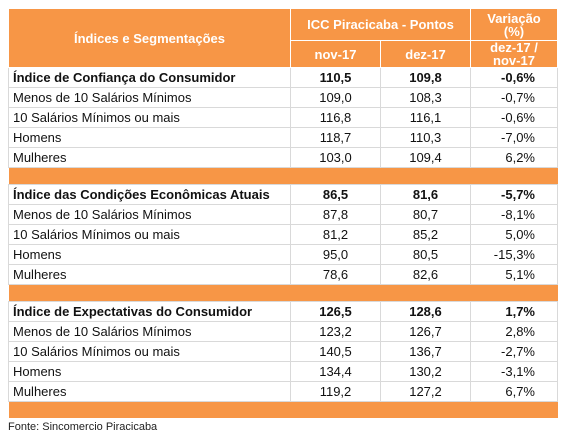 Image resolution: width=567 pixels, height=438 pixels. What do you see at coordinates (380, 24) in the screenshot?
I see `header-group: ICC Piracicaba - Pontos` at bounding box center [380, 24].